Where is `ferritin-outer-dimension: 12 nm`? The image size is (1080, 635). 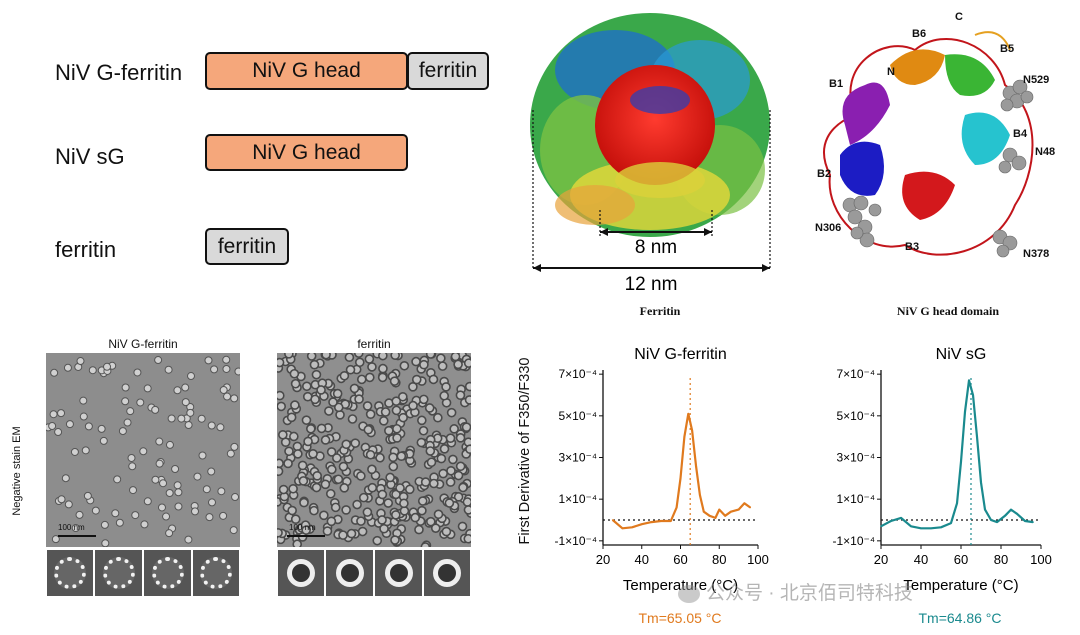 ferritin-outer-dimension: 12 nm is located at coordinates (651, 284).